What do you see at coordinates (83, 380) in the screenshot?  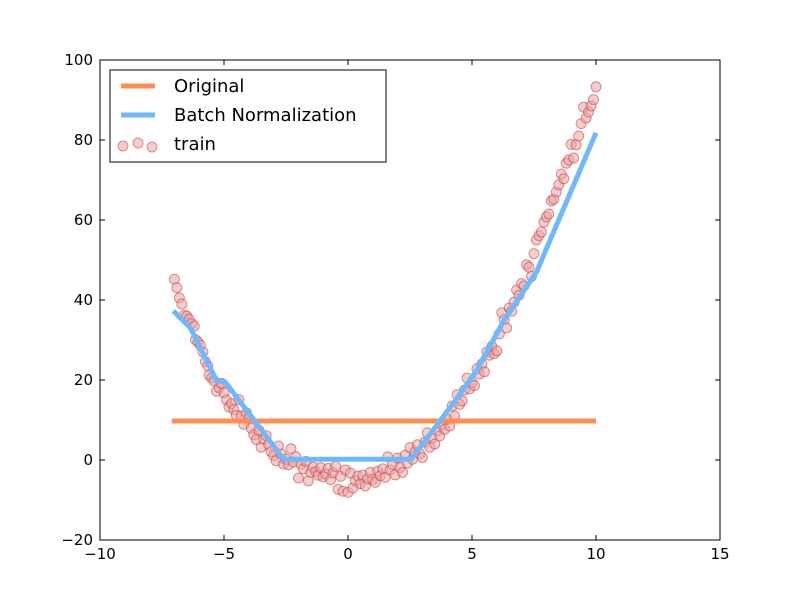 I see `y-tick-label: 20` at bounding box center [83, 380].